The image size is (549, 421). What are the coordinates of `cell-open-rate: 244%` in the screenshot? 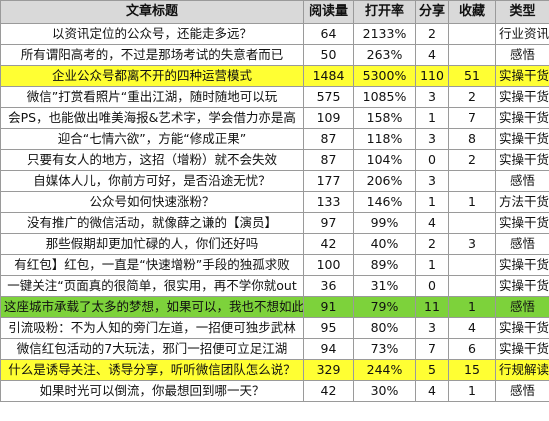 It's located at (384, 370).